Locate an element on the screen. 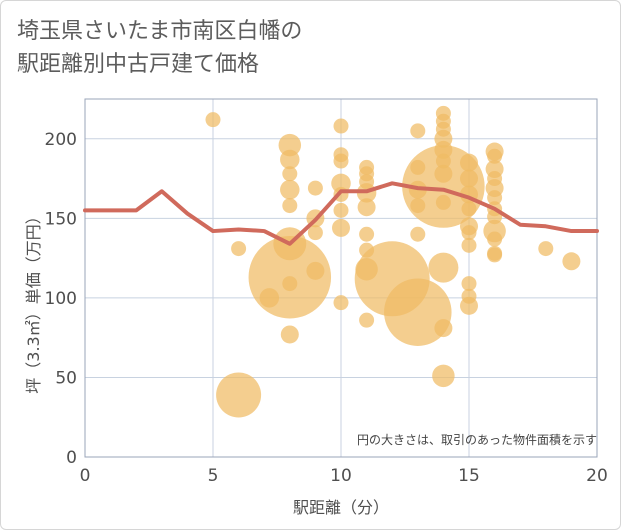 This screenshot has height=530, width=621. y-tick-label: 150 is located at coordinates (61, 219).